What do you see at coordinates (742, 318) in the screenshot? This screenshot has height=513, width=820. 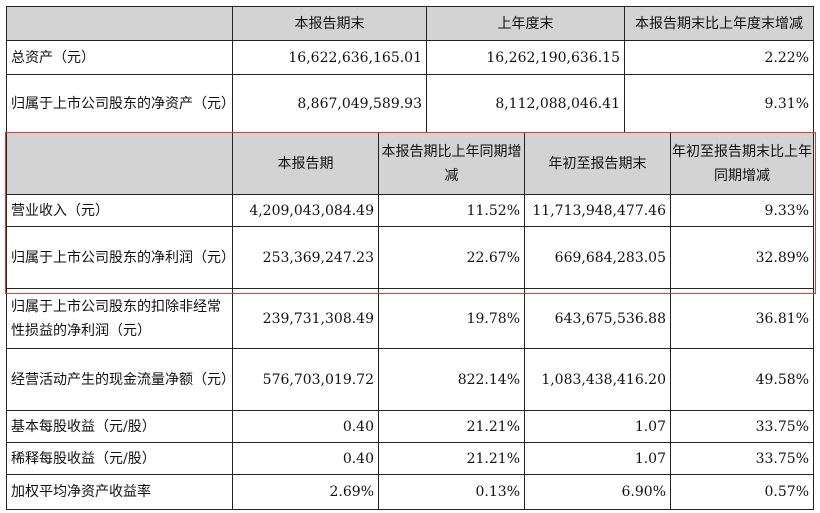 I see `row-value: 36.81%` at bounding box center [742, 318].